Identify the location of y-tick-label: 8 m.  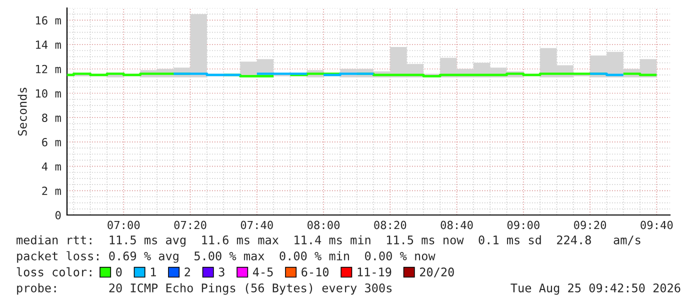
(51, 118).